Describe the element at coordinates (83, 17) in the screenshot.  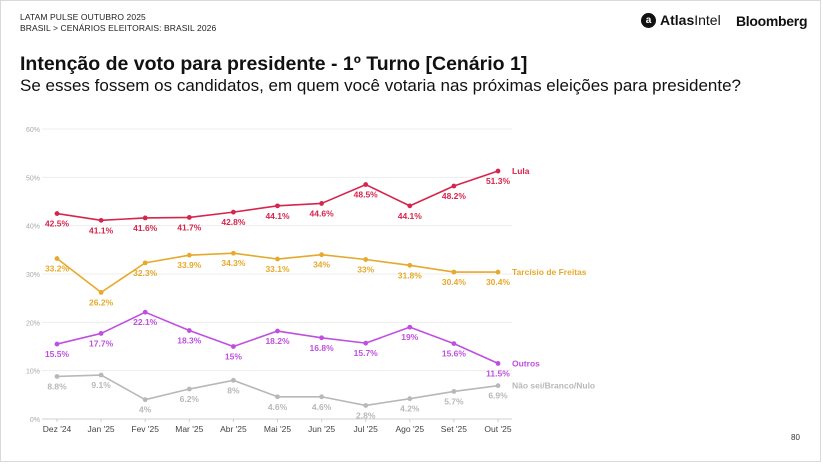
I see `kicker-line-1: LATAM PULSE OUTUBRO 2025` at that location.